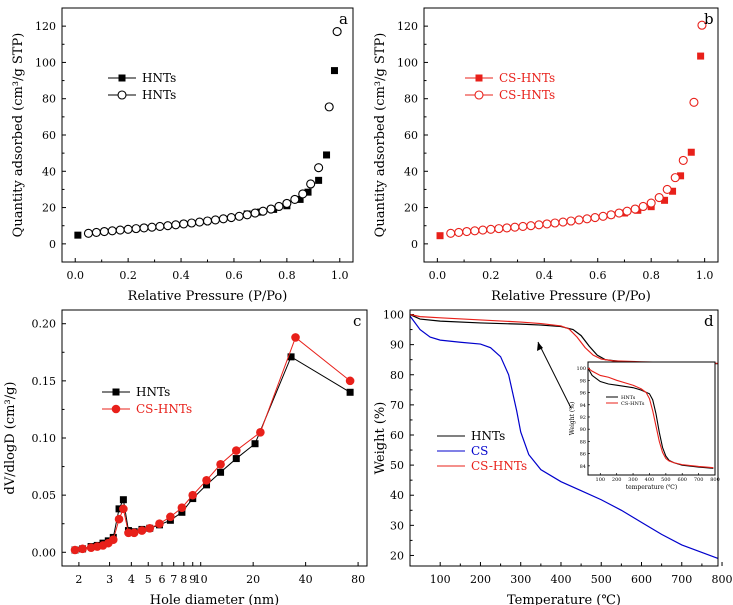 The width and height of the screenshot is (733, 605). I want to click on panel-label: d, so click(709, 321).